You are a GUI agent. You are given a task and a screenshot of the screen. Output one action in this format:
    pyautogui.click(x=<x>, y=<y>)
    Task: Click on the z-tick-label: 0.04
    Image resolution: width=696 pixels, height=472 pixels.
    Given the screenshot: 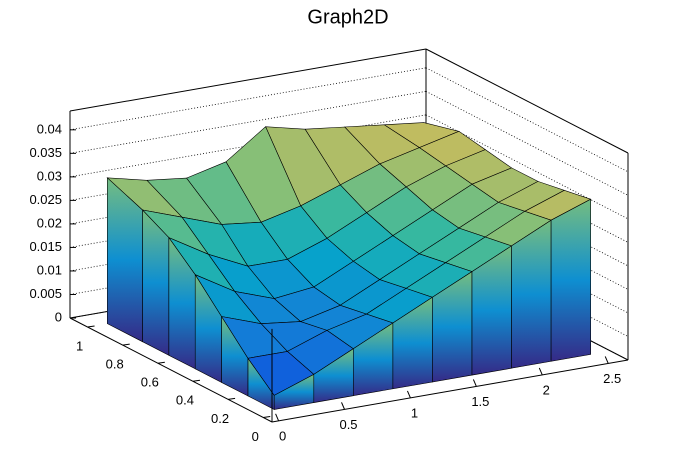 What is the action you would take?
    pyautogui.click(x=49, y=128)
    